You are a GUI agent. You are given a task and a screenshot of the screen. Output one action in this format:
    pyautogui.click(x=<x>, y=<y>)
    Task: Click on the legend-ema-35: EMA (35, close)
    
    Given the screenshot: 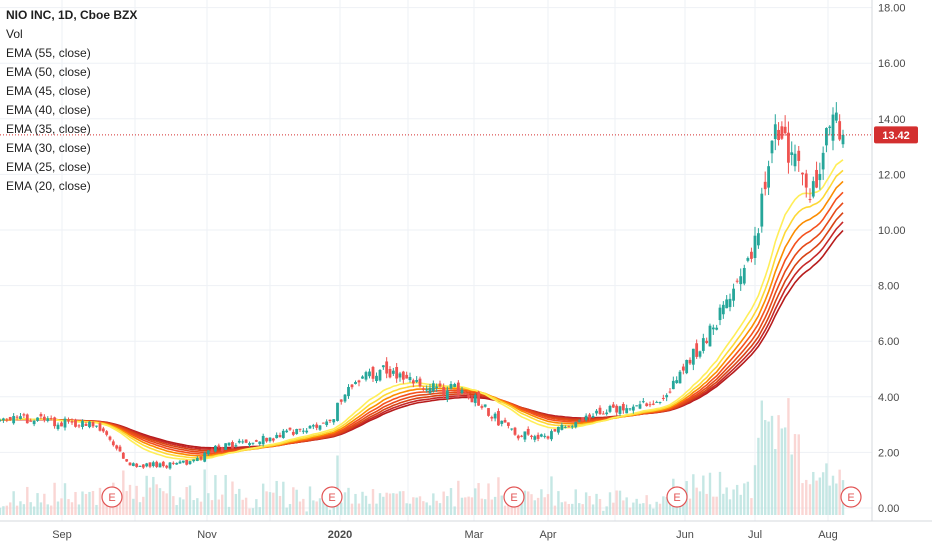 What is the action you would take?
    pyautogui.click(x=48, y=129)
    